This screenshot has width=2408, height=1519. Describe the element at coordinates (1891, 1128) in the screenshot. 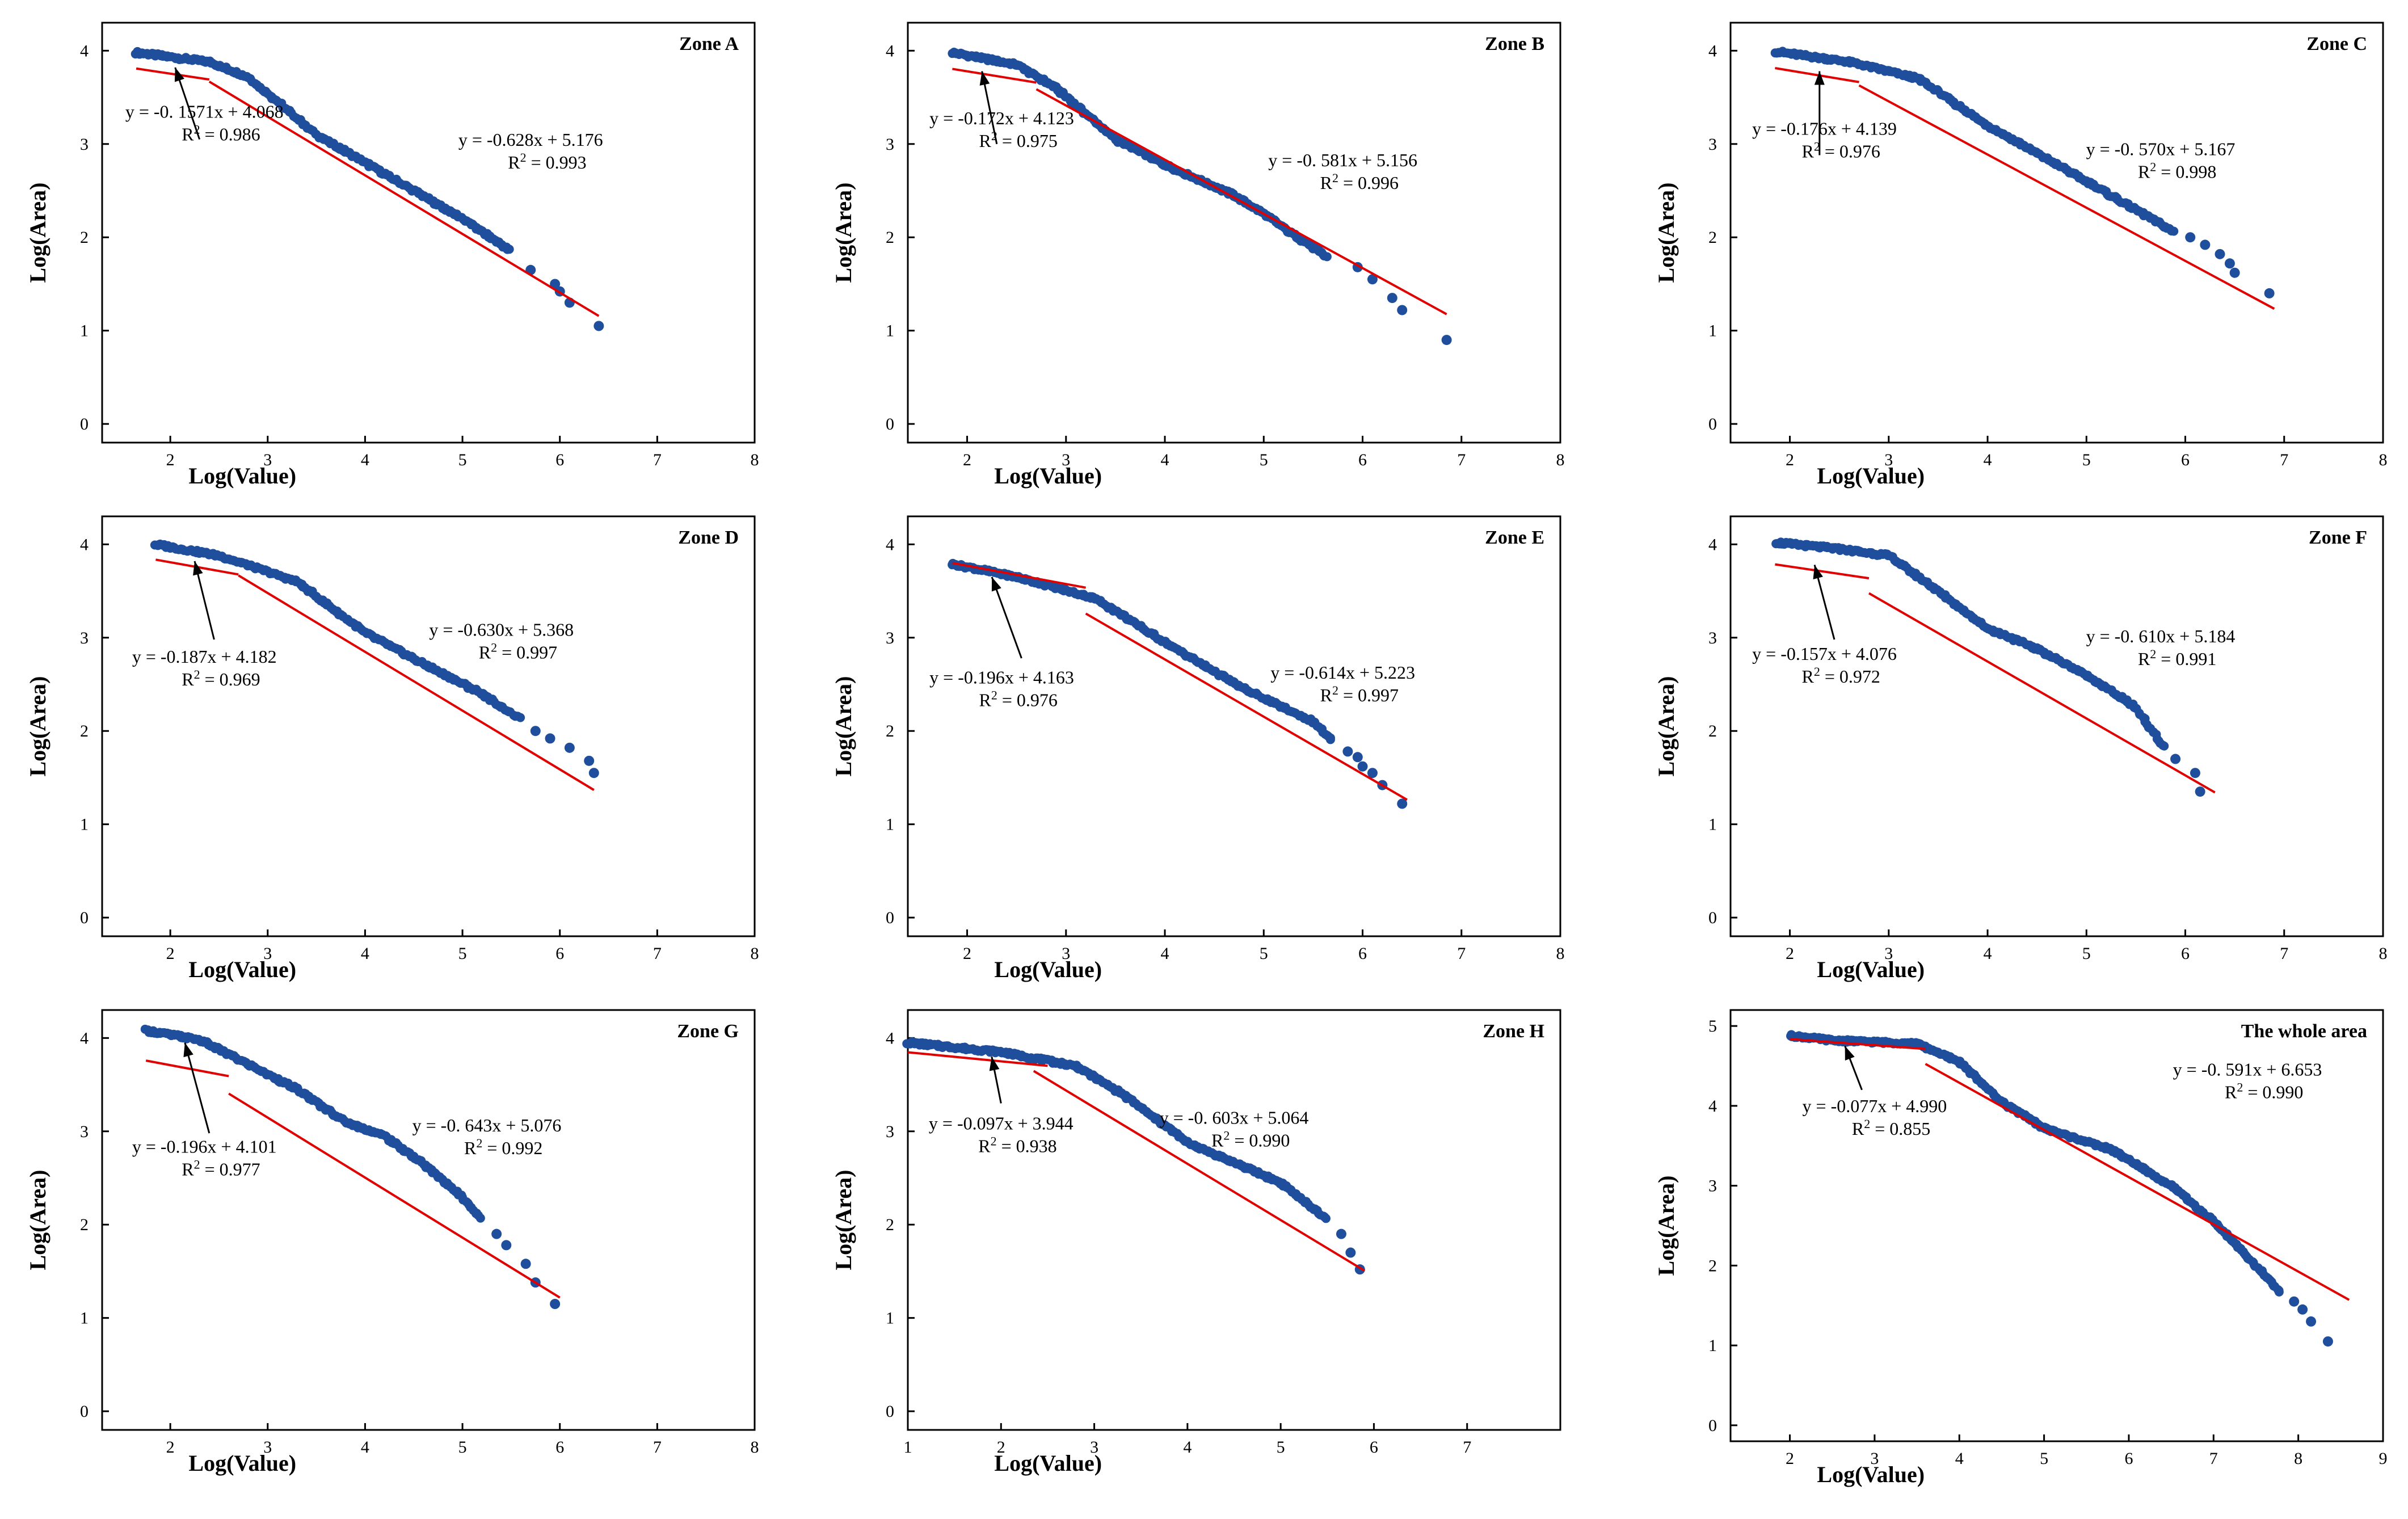

I see `r-squared-label: R2 = 0.855` at that location.